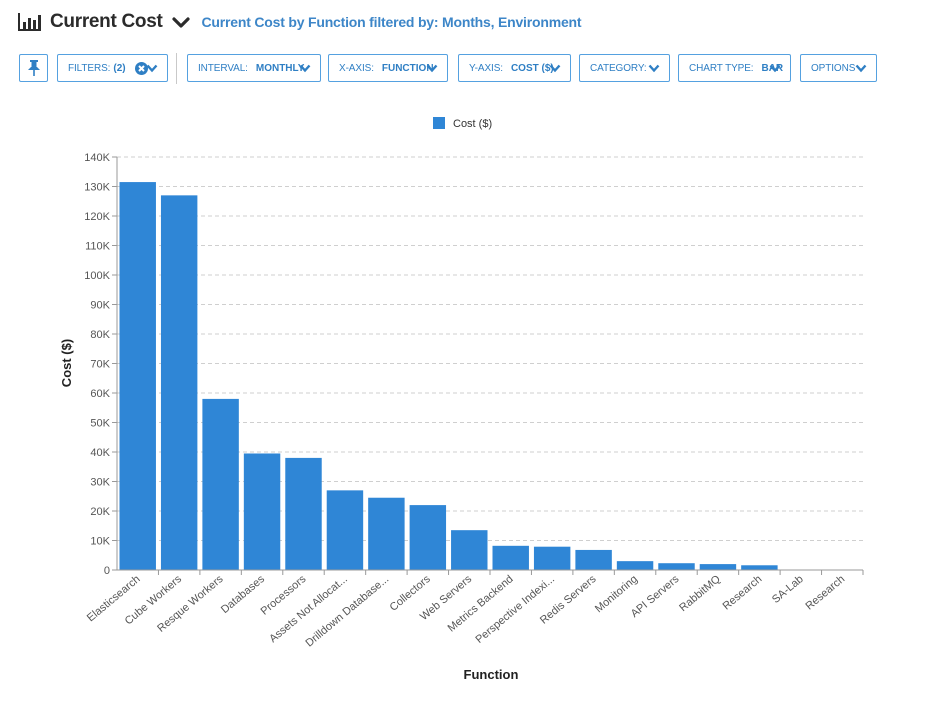  I want to click on x-axis-select: X-AXIS: FUNCTION, so click(388, 68).